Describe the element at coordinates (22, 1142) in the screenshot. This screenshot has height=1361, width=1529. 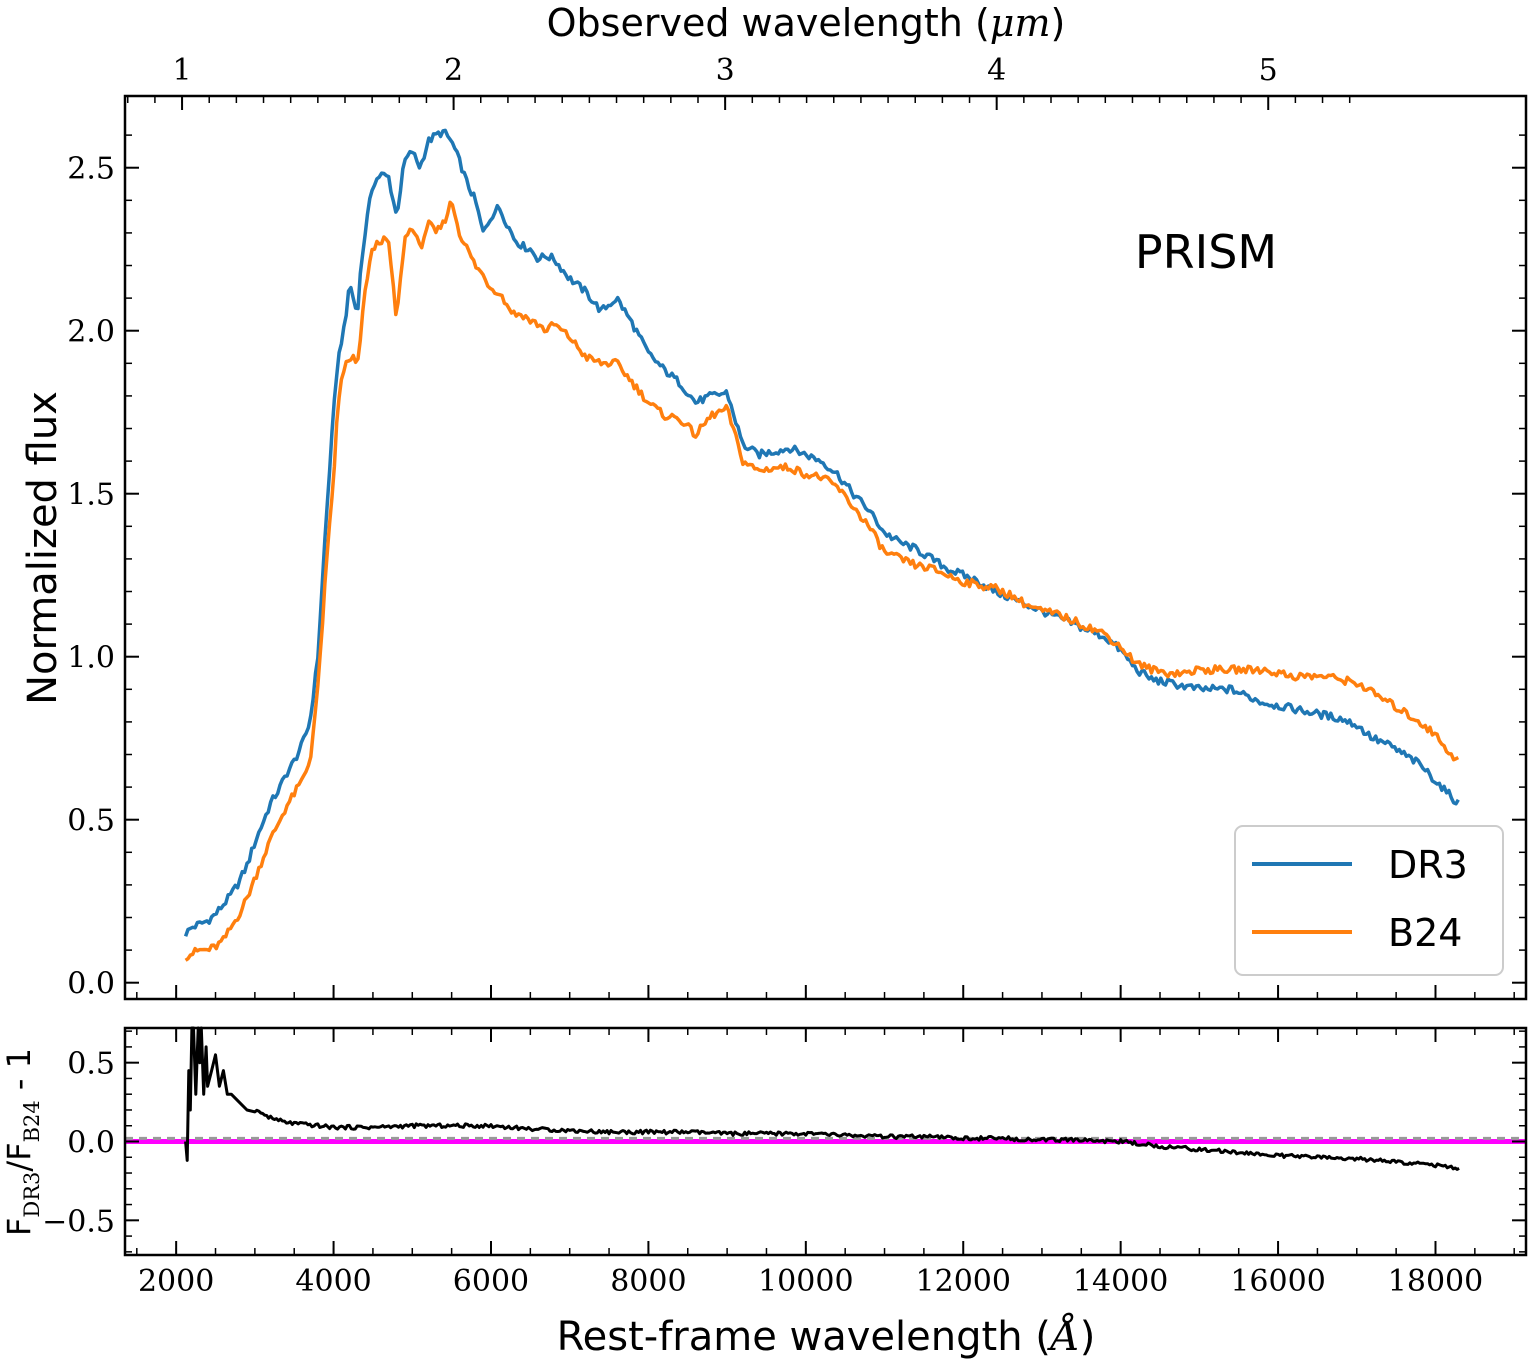
I see `ratio-axis-label: FDR3/FB24 - 1` at that location.